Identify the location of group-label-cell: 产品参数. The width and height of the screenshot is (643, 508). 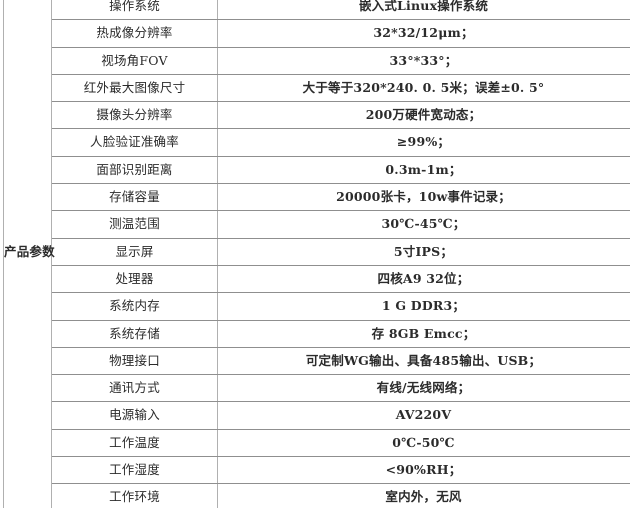
(29, 254).